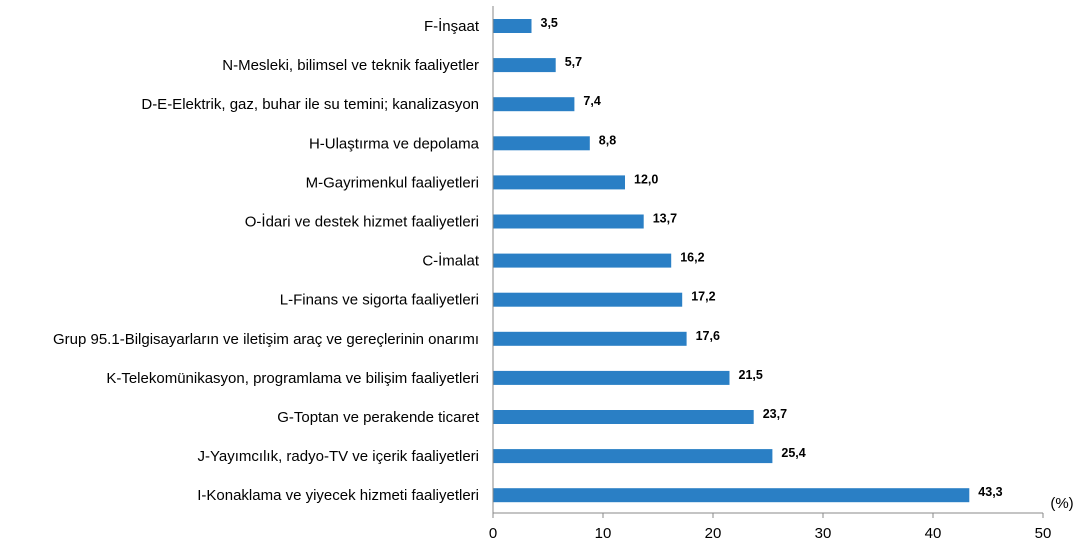 The width and height of the screenshot is (1080, 550). I want to click on x-ticks-group: 0 10 20 30 40 50, so click(770, 527).